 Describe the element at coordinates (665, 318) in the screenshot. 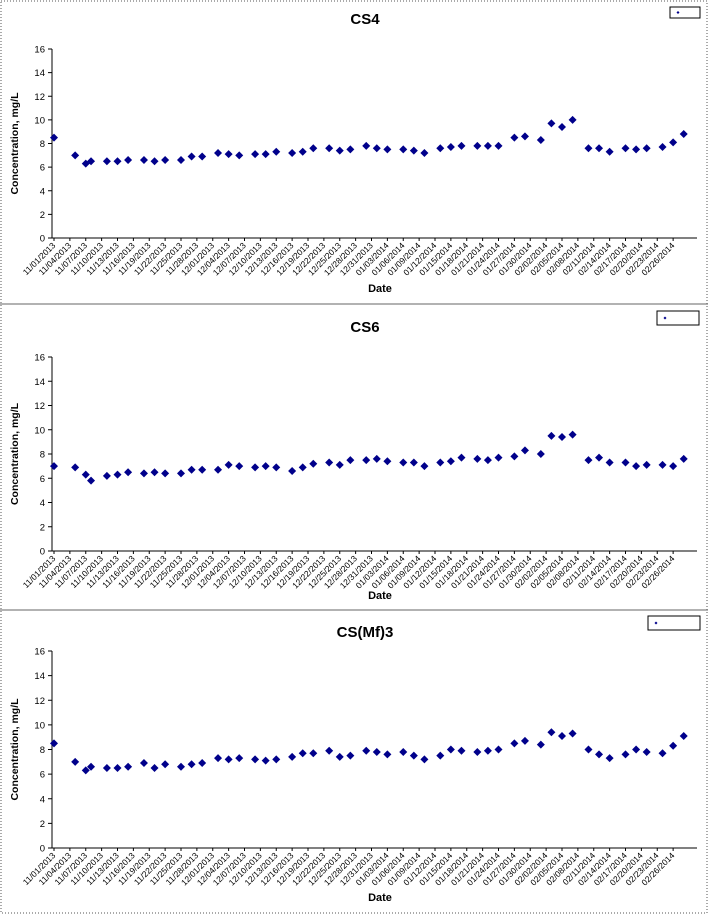

I see `legend-marker` at that location.